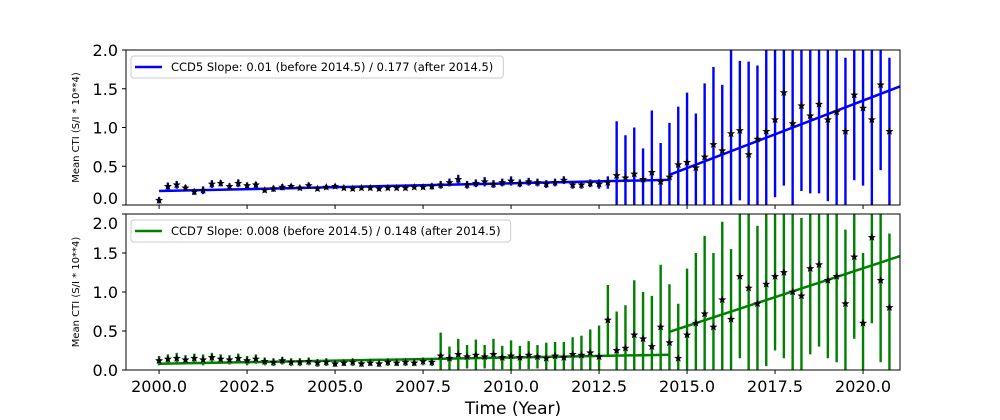 This screenshot has width=1000, height=420. I want to click on fit-line-after, so click(784, 293).